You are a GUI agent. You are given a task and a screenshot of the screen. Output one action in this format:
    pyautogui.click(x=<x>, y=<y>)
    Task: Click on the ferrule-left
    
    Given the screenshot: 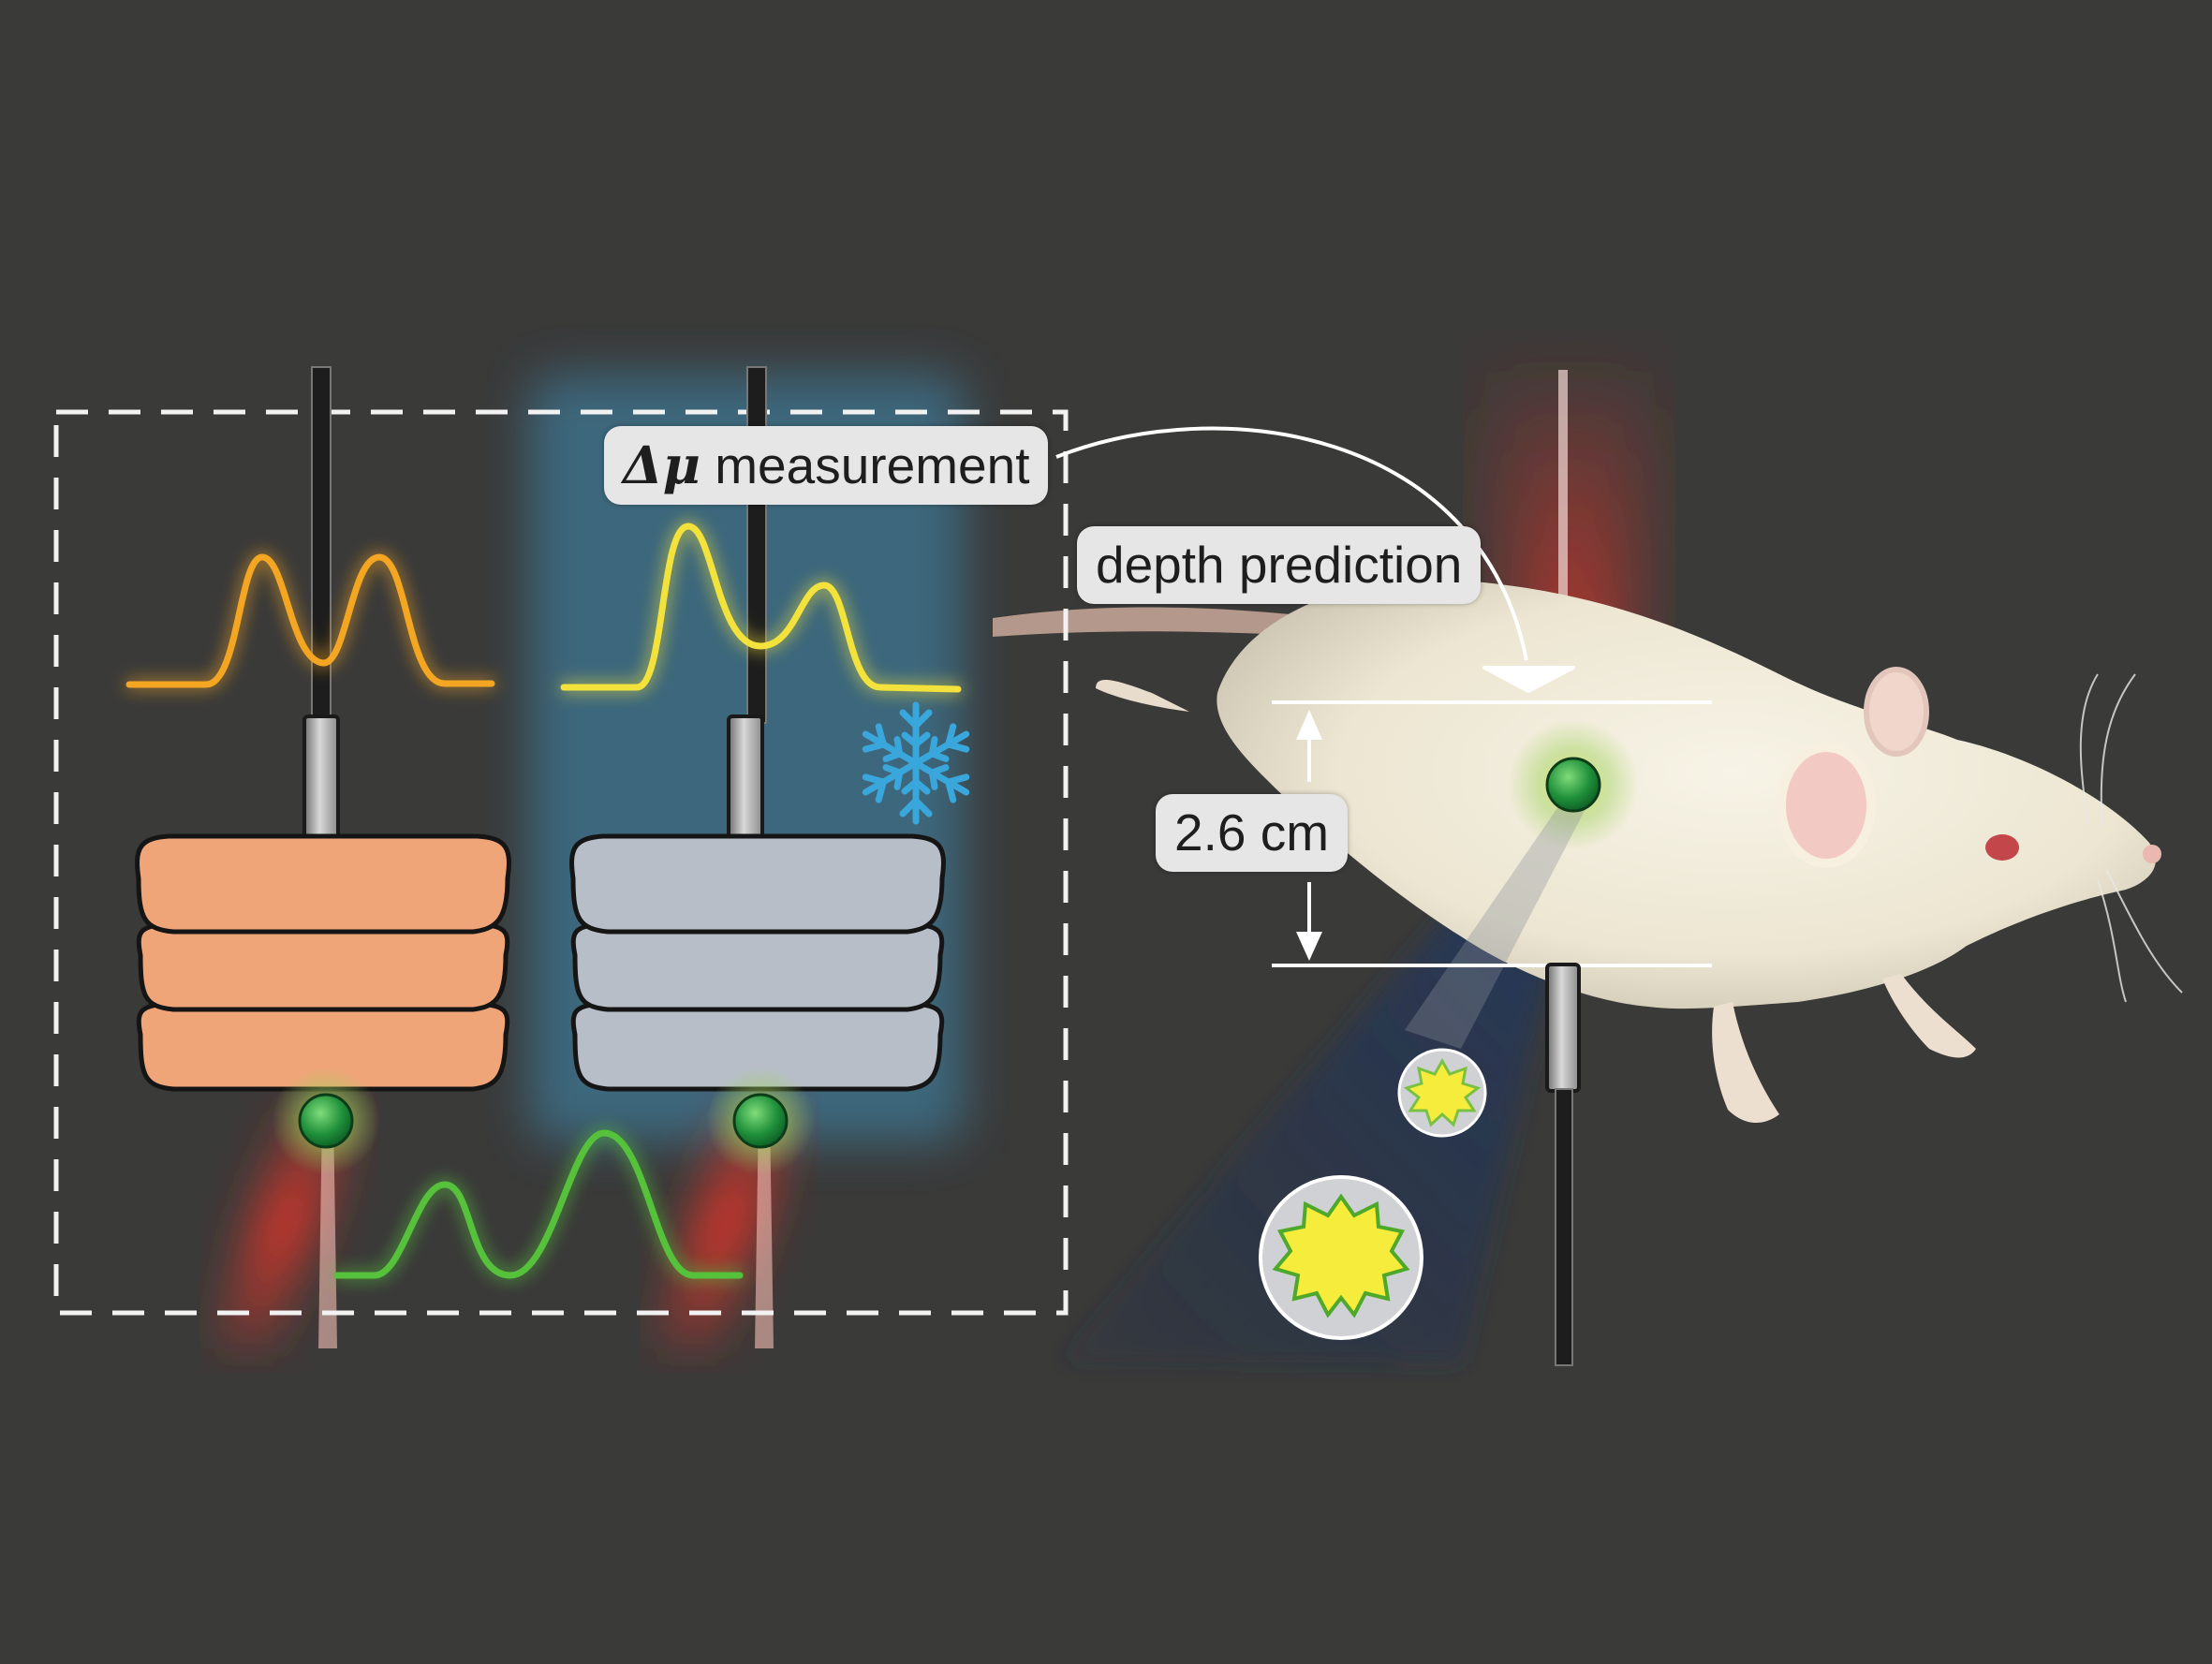 What is the action you would take?
    pyautogui.click(x=321, y=779)
    